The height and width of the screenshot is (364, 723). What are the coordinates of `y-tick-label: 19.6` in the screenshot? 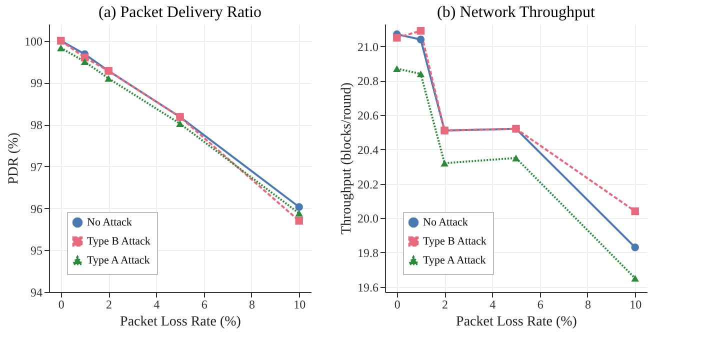 It's located at (368, 287).